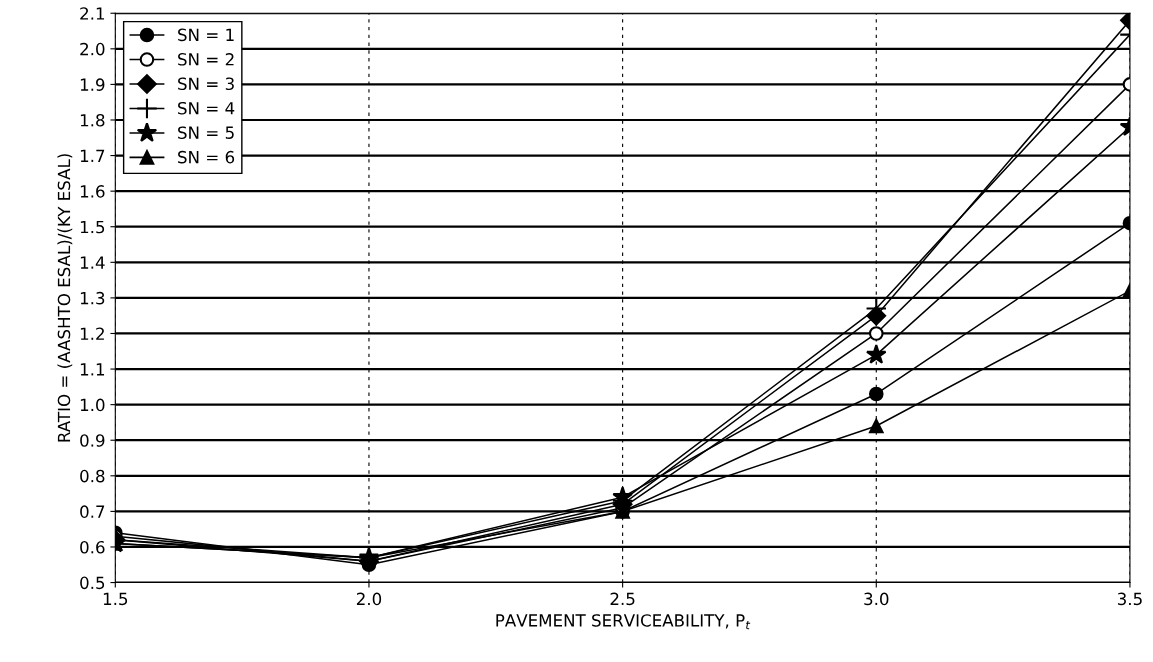 Image resolution: width=1153 pixels, height=662 pixels. Describe the element at coordinates (92, 191) in the screenshot. I see `y-tick-label: 1.6` at that location.